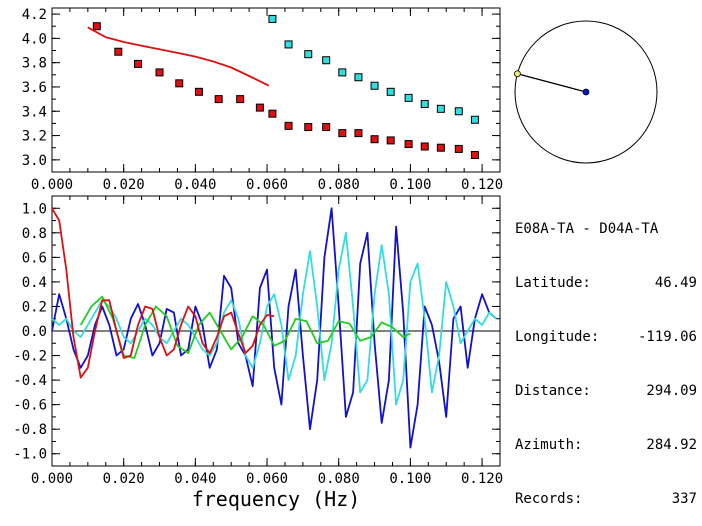  Describe the element at coordinates (30, 381) in the screenshot. I see `y-tick-label: -0.4` at that location.